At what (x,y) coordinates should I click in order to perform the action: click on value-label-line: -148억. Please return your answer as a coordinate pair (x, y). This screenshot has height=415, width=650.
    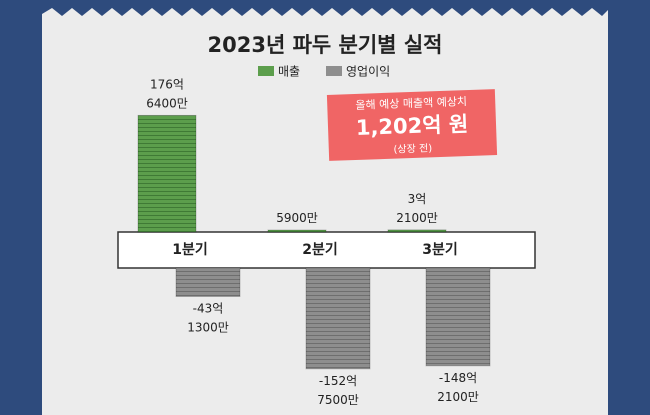
    Looking at the image, I should click on (458, 377).